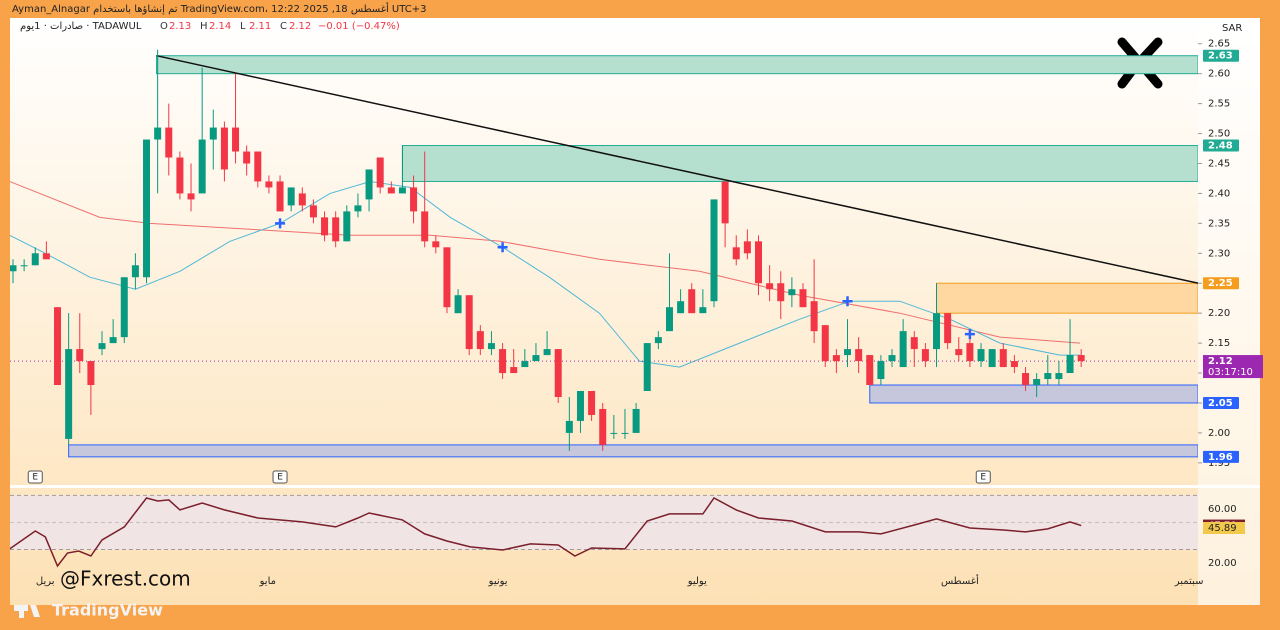 The width and height of the screenshot is (1280, 630). What do you see at coordinates (1222, 563) in the screenshot?
I see `rsi-tick-label: 20.00` at bounding box center [1222, 563].